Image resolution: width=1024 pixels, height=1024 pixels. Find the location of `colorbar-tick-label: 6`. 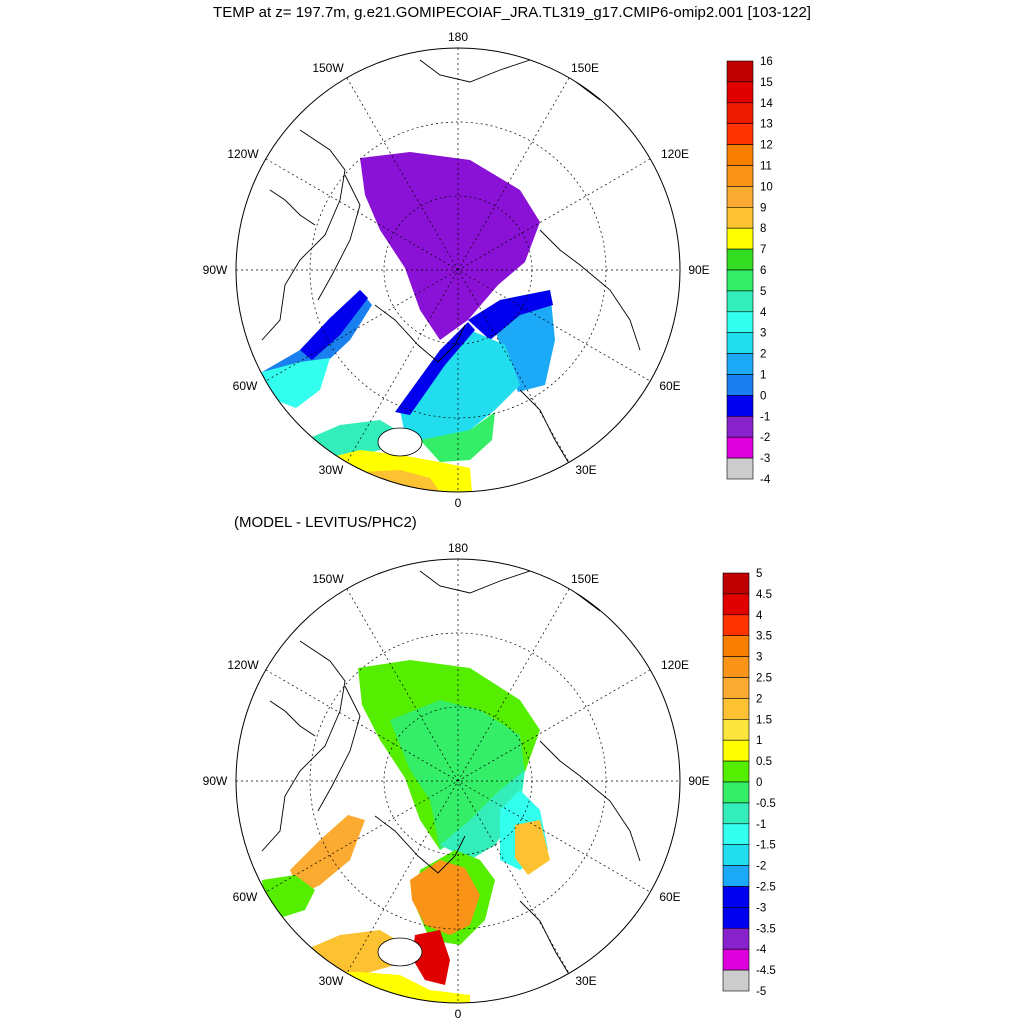

colorbar-tick-label: 6 is located at coordinates (763, 271).